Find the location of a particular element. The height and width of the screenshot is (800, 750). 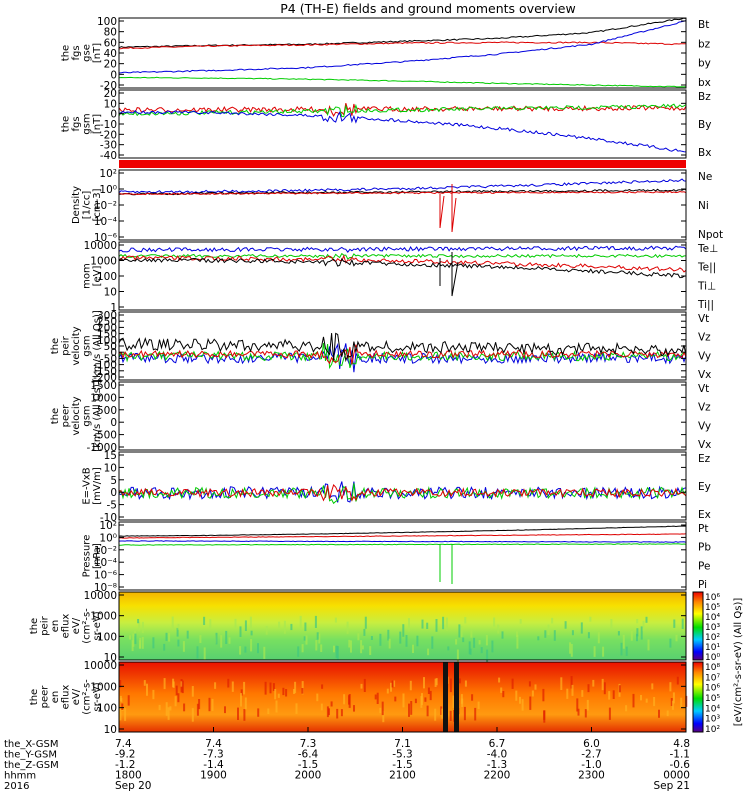

y-axis-label: [eV] is located at coordinates (97, 276).